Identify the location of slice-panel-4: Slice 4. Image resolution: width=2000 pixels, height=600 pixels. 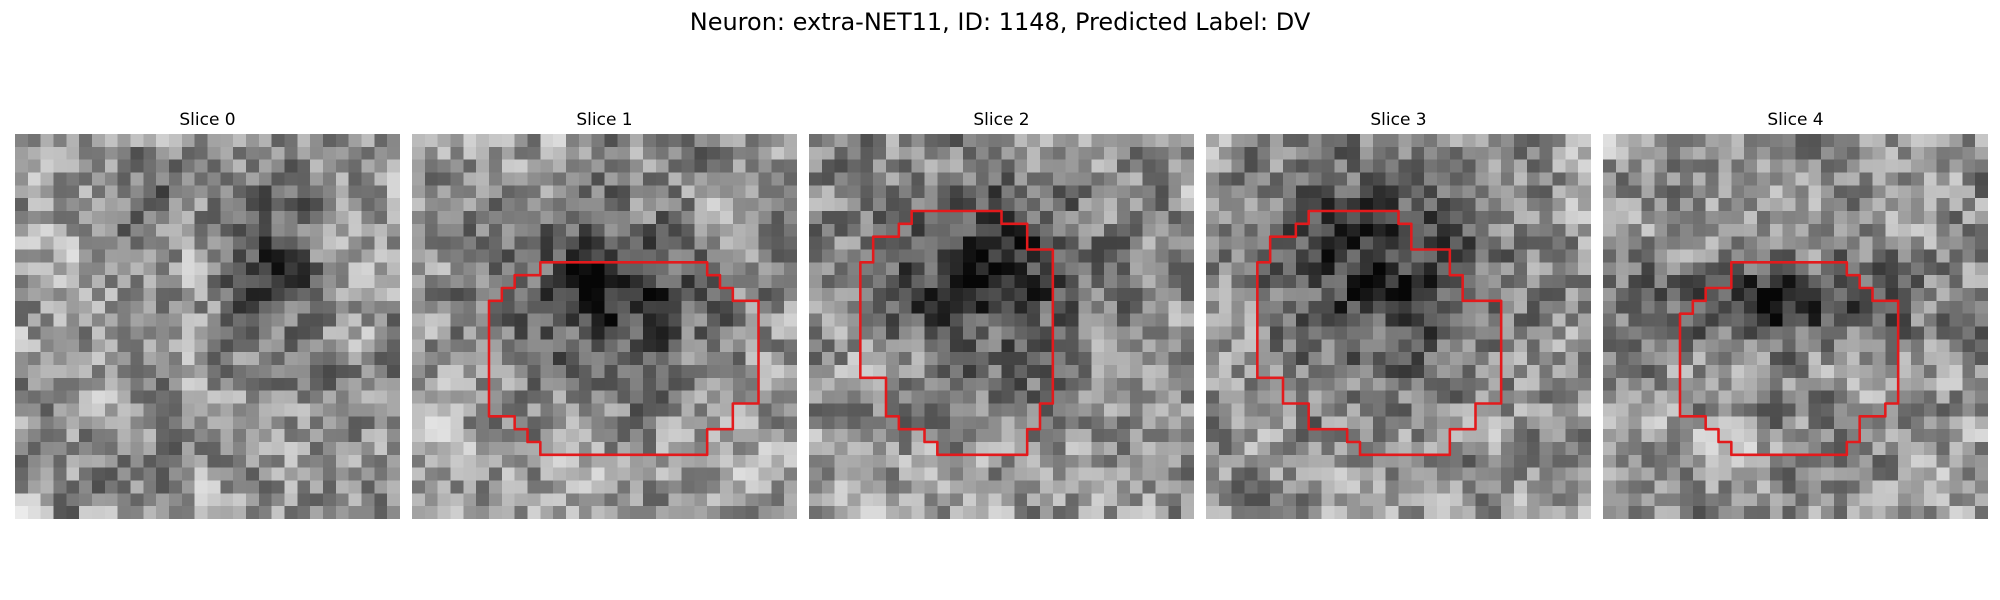
(1795, 317).